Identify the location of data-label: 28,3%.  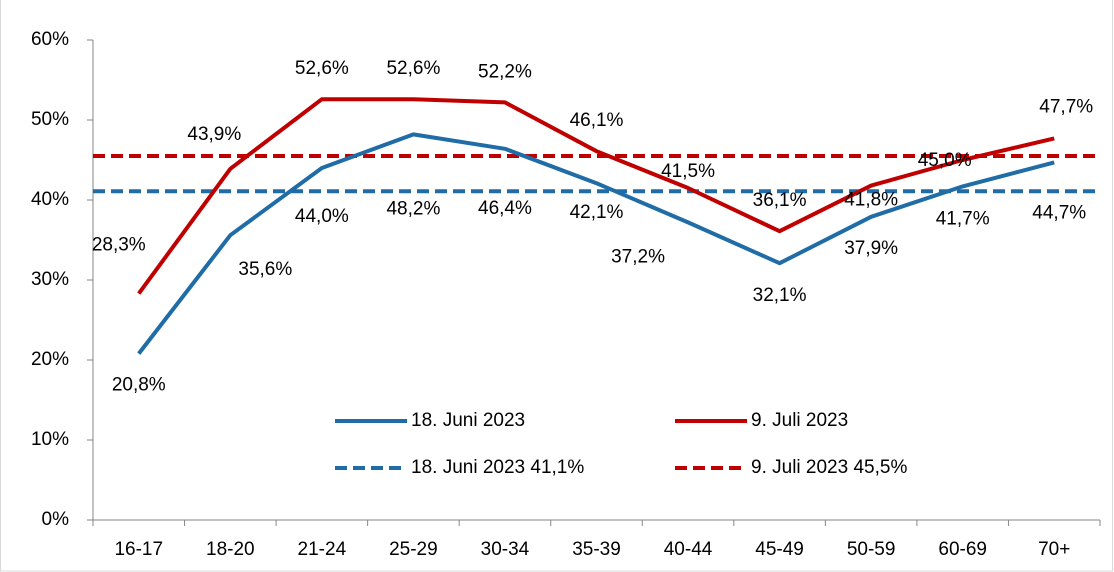
(119, 245).